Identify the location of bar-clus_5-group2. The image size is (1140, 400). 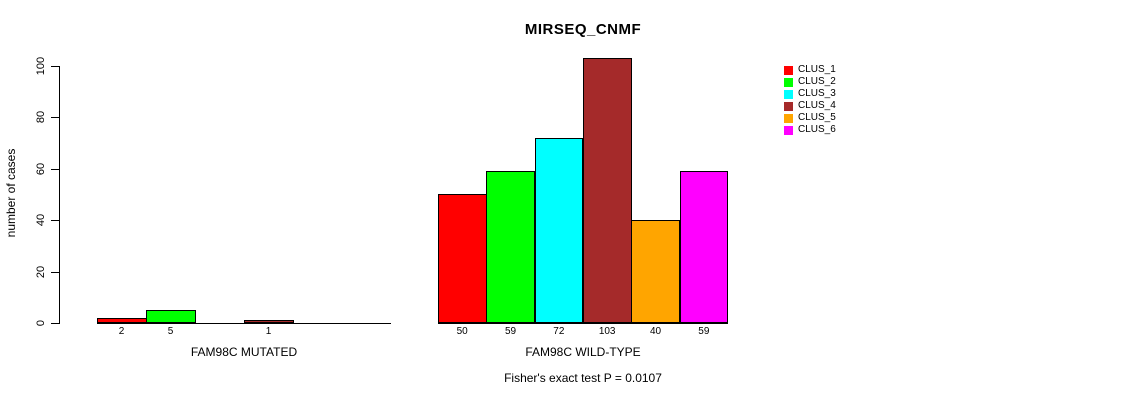
(656, 271).